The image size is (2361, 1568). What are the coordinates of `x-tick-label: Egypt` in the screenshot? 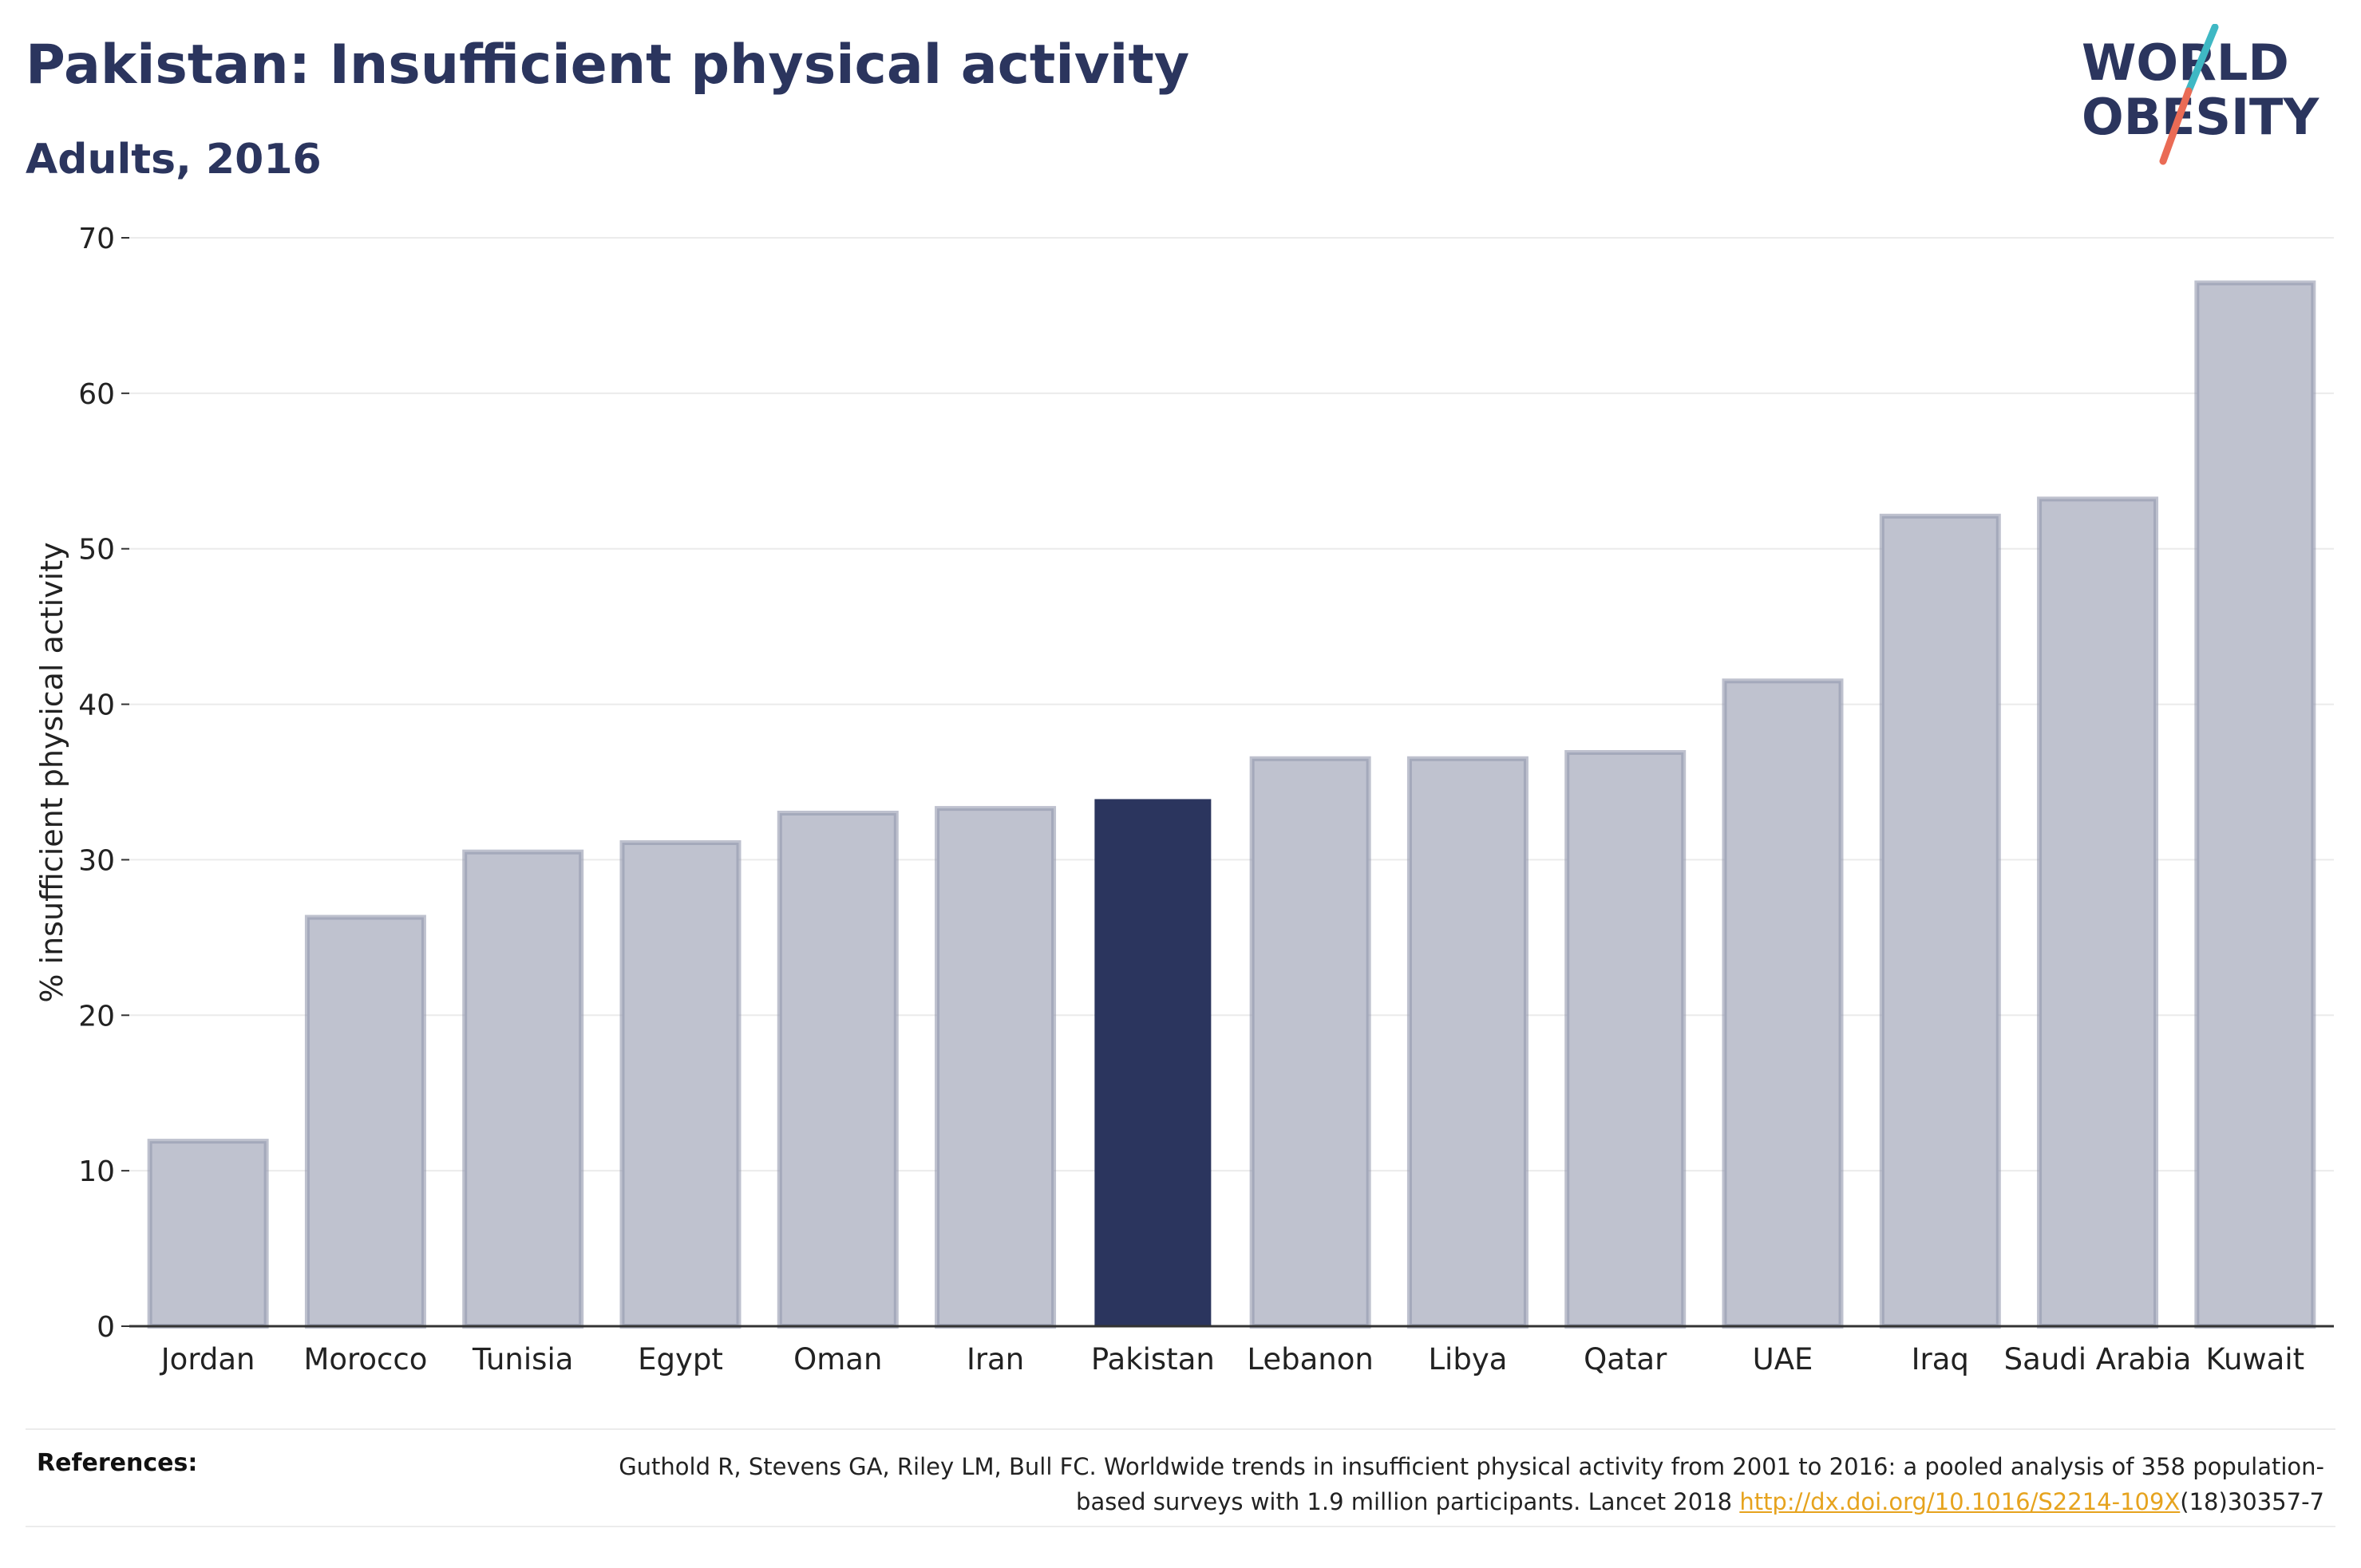 It's located at (680, 1359).